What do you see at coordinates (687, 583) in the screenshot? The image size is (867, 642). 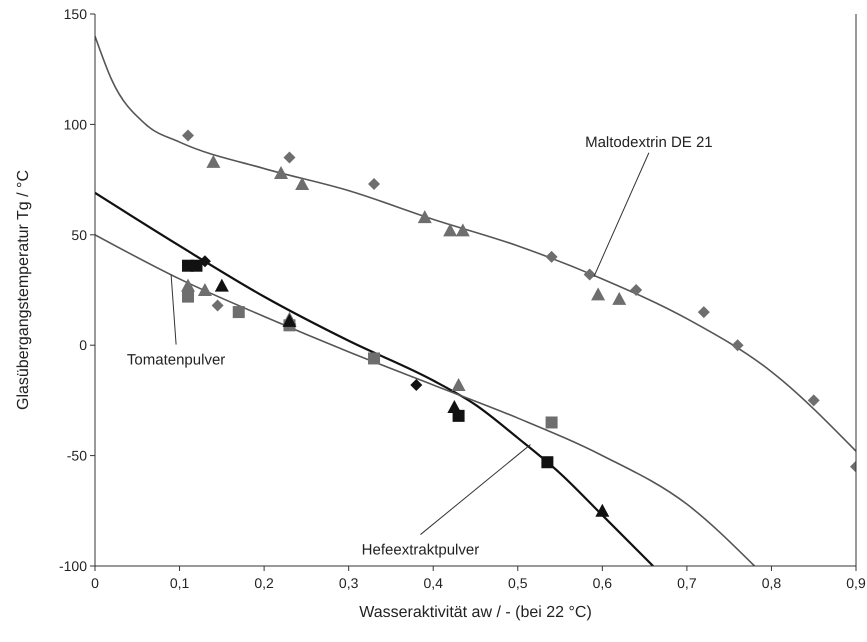 I see `x-tick-label: 0,7` at bounding box center [687, 583].